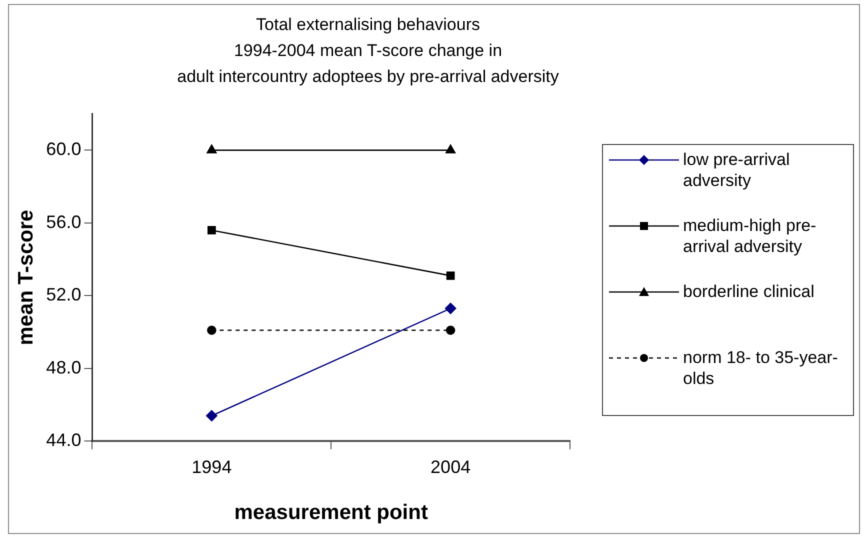 Image resolution: width=864 pixels, height=537 pixels. What do you see at coordinates (64, 149) in the screenshot?
I see `y-tick-label: 60.0` at bounding box center [64, 149].